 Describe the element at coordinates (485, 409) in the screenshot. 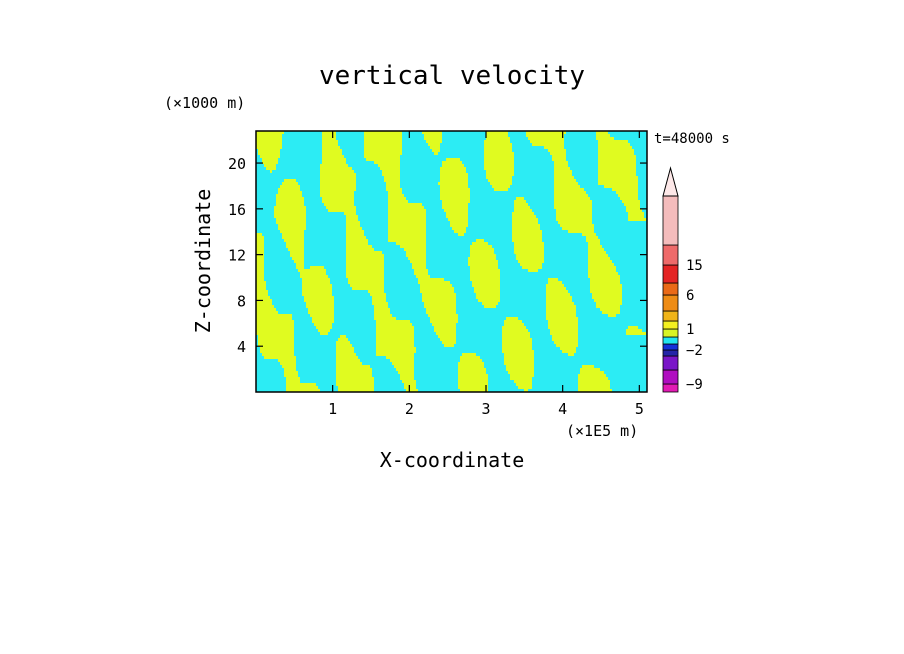

I see `x-tick-label: 3` at that location.